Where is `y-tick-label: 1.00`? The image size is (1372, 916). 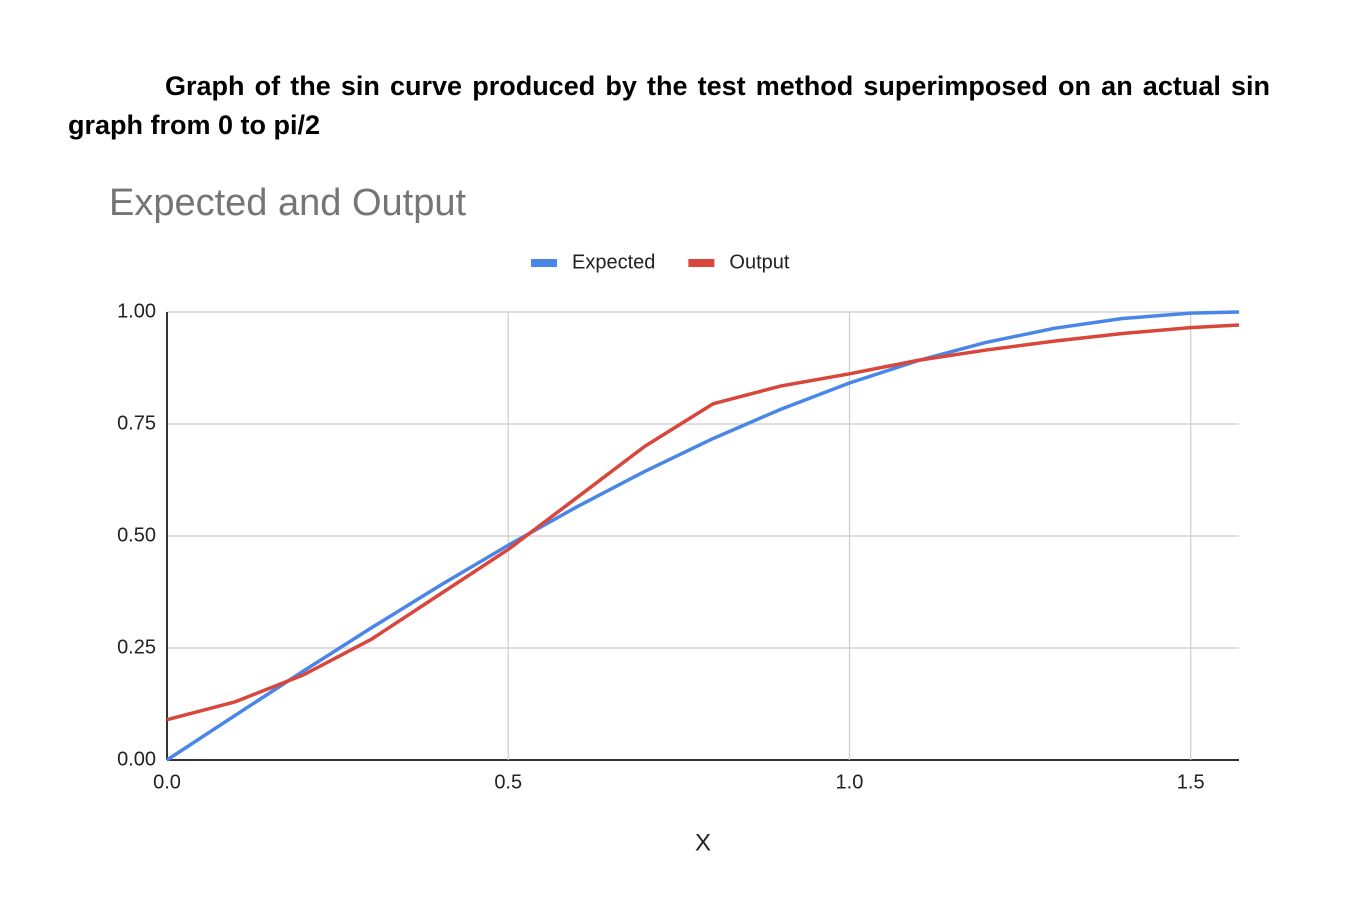
y-tick-label: 1.00 is located at coordinates (136, 311).